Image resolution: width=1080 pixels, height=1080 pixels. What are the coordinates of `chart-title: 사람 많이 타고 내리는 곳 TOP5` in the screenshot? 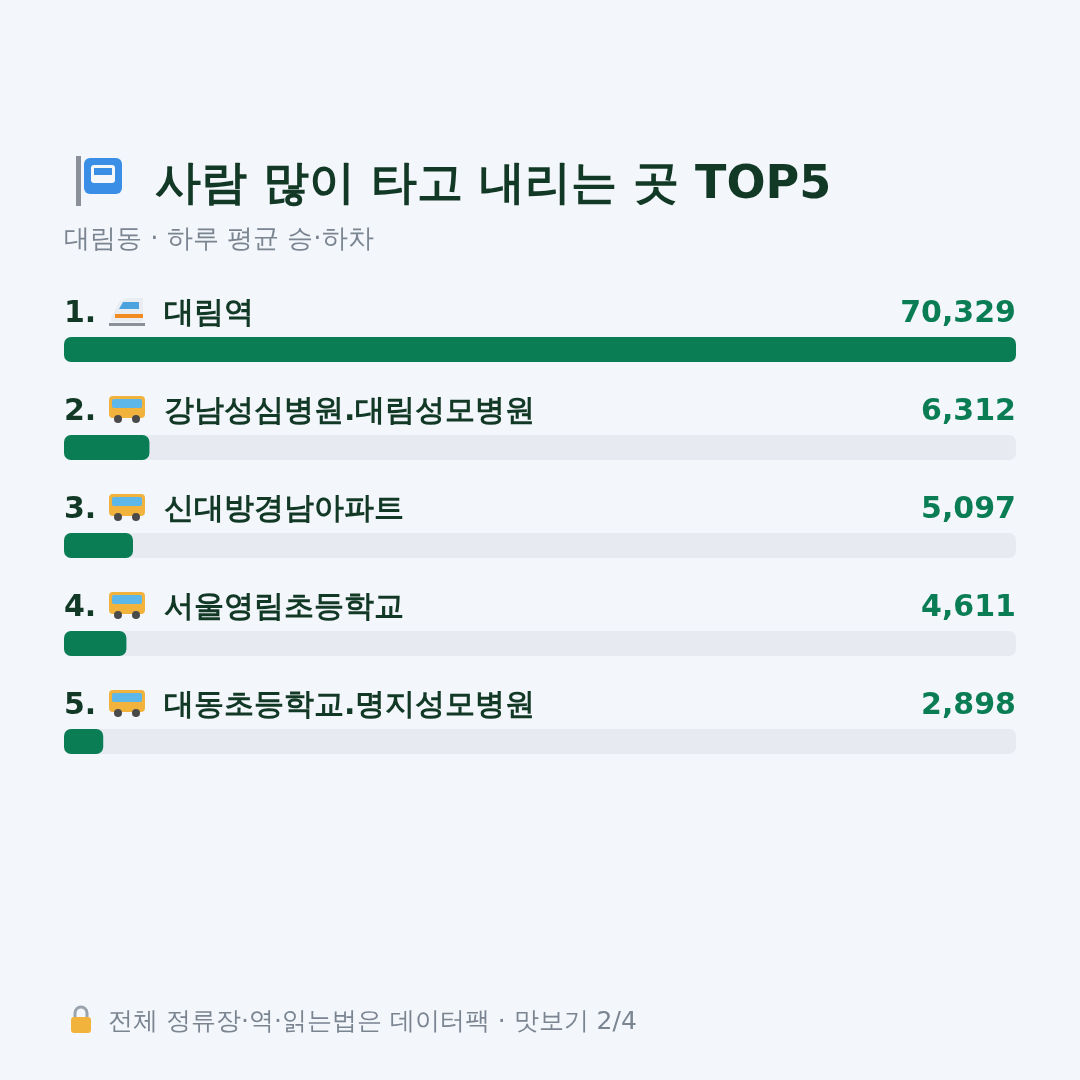 It's located at (493, 182).